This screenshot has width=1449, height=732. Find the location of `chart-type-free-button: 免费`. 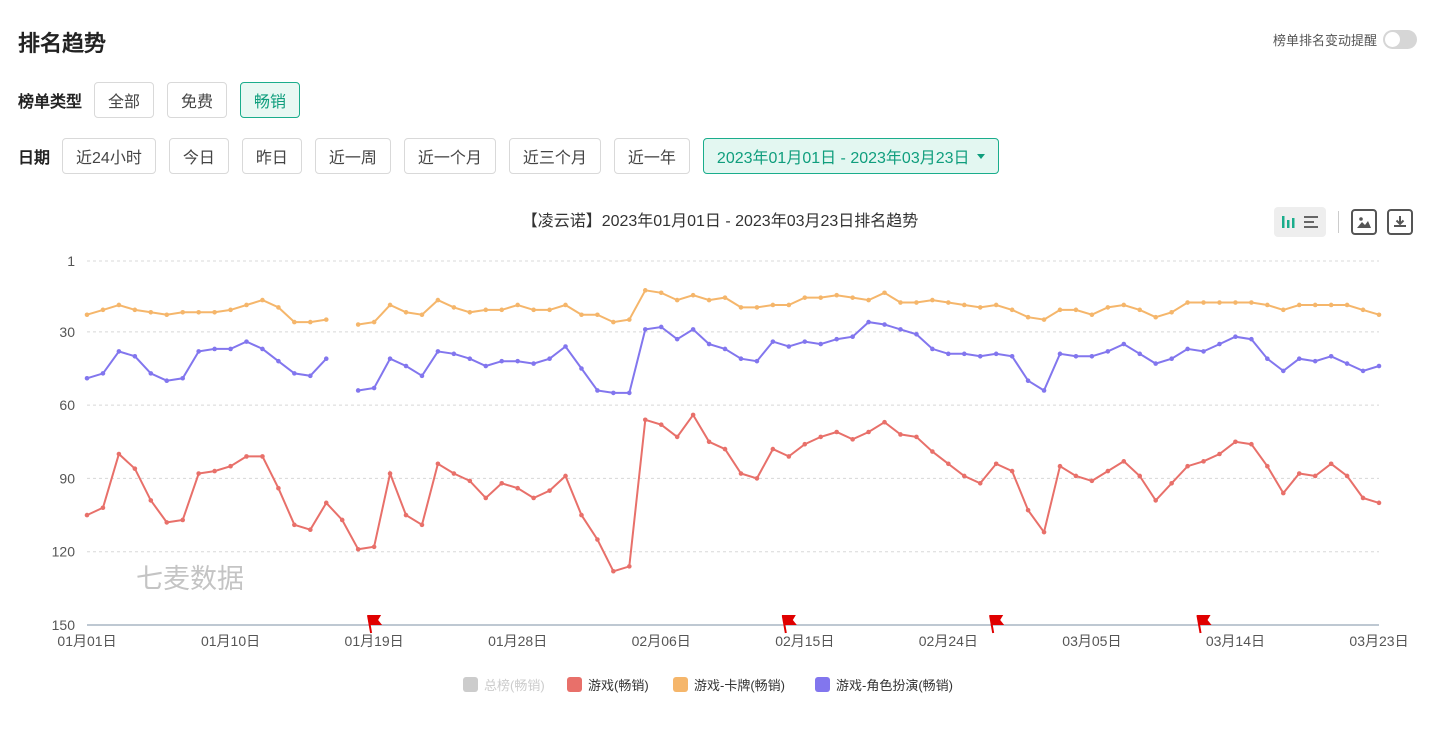

chart-type-free-button: 免费 is located at coordinates (197, 100).